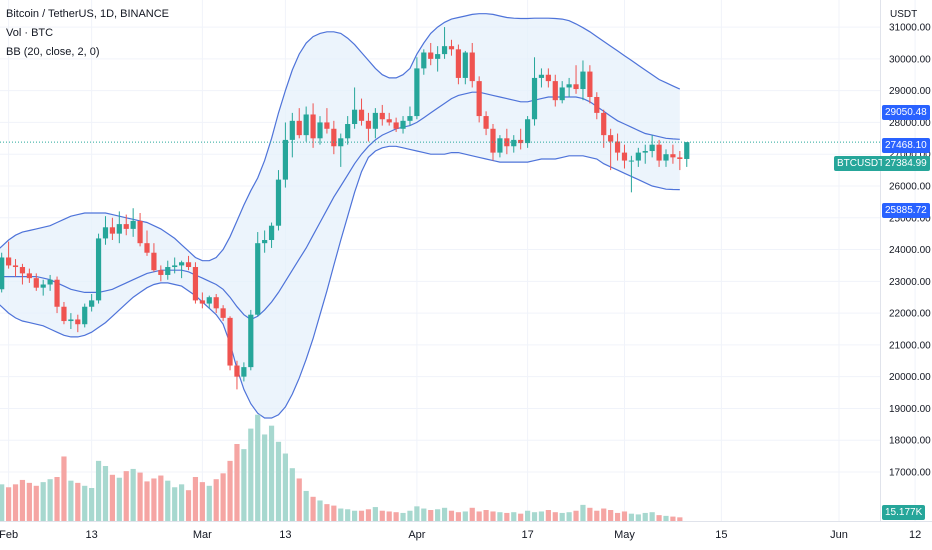 The image size is (932, 550). What do you see at coordinates (88, 14) in the screenshot?
I see `legend-title: Bitcoin / TetherUS, 1D, BINANCE` at bounding box center [88, 14].